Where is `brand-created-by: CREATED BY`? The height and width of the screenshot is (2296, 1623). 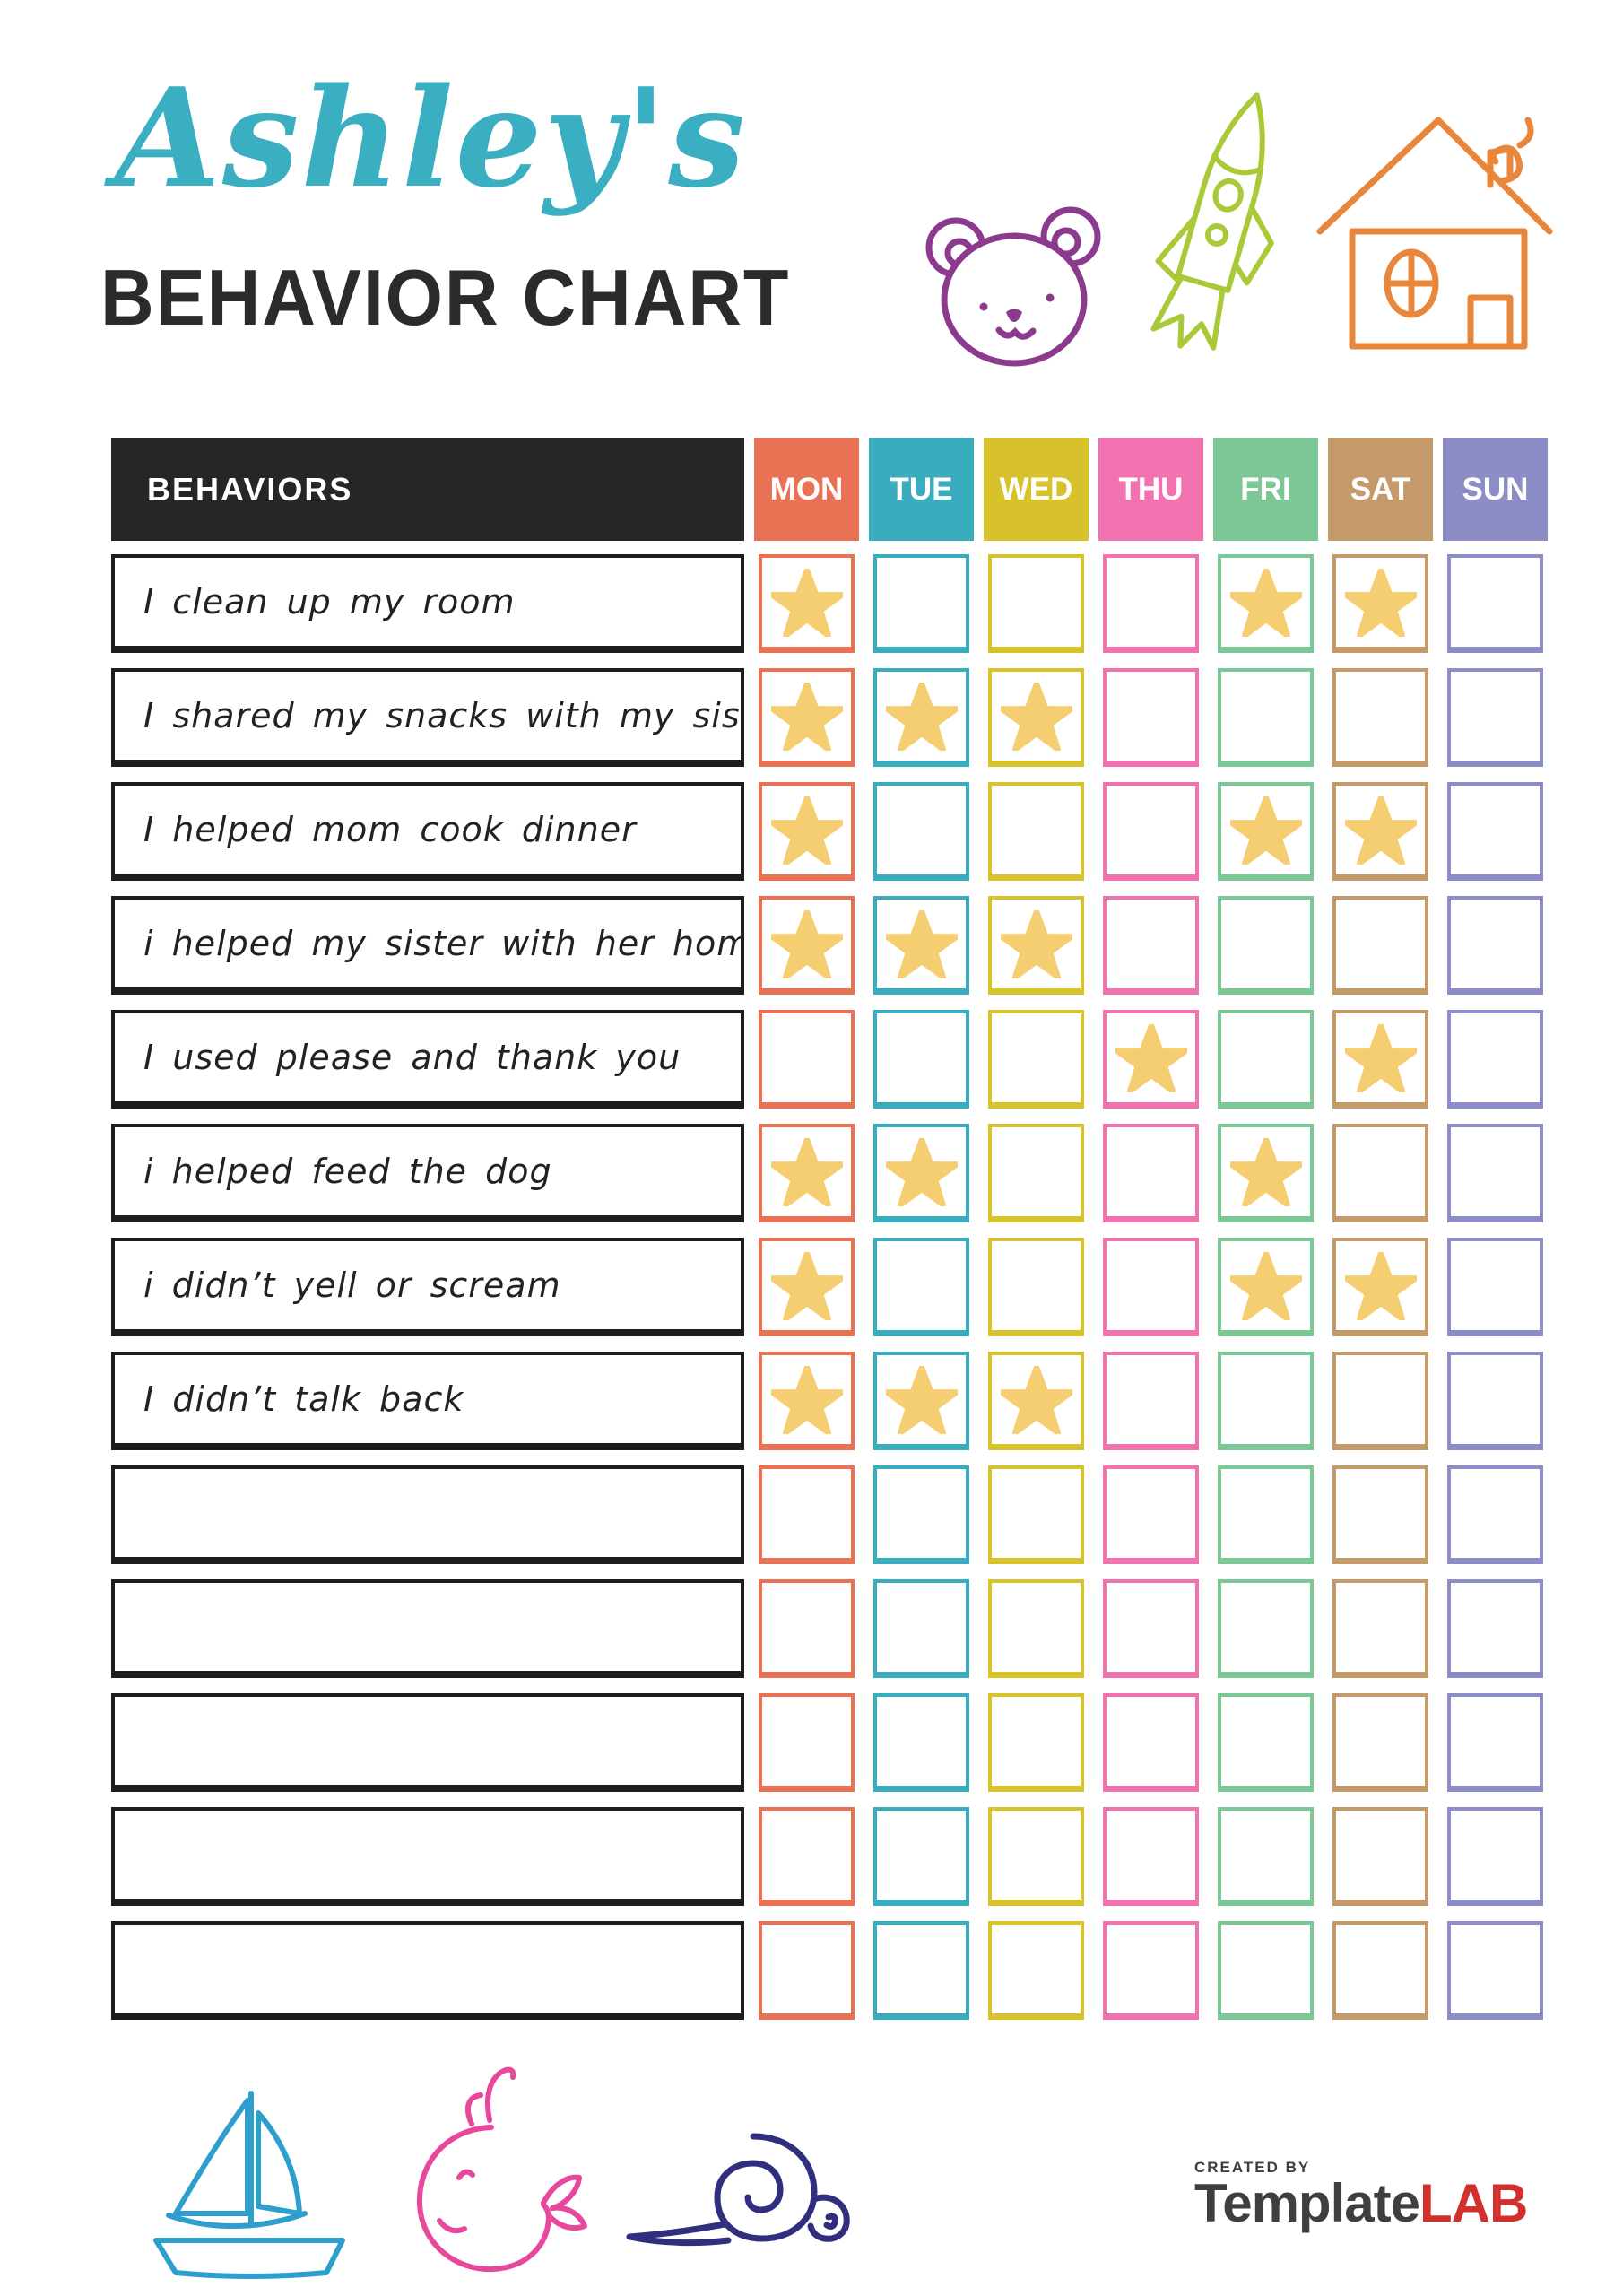 brand-created-by: CREATED BY is located at coordinates (1252, 2167).